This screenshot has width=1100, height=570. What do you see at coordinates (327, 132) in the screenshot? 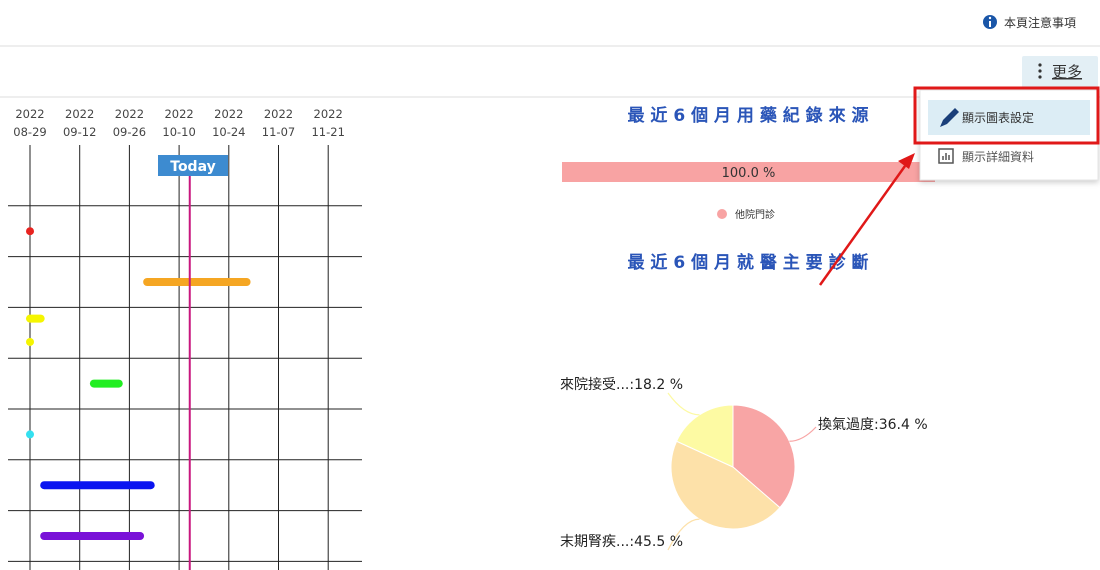
I see `tick-date: 11-21` at bounding box center [327, 132].